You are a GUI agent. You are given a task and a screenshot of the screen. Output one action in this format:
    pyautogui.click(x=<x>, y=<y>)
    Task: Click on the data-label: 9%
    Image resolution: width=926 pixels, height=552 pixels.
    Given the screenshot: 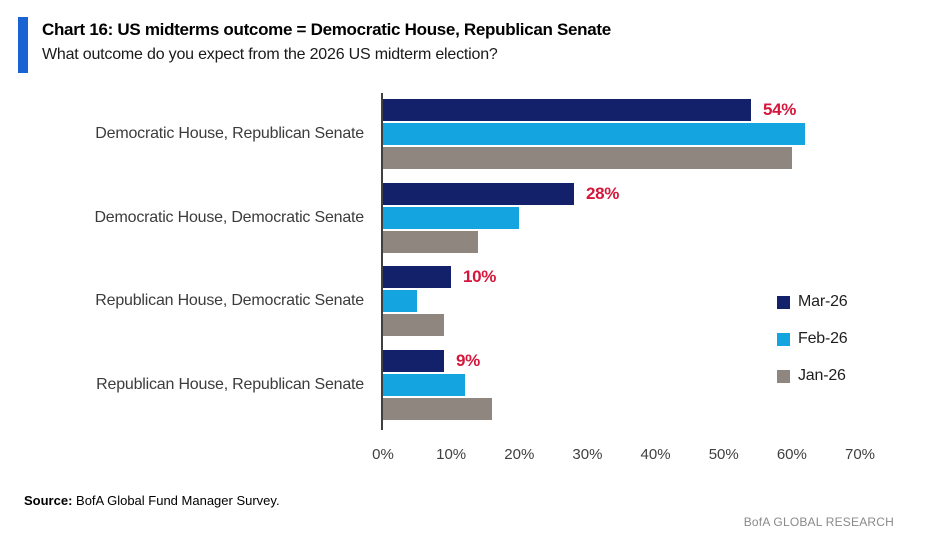 What is the action you would take?
    pyautogui.click(x=468, y=360)
    